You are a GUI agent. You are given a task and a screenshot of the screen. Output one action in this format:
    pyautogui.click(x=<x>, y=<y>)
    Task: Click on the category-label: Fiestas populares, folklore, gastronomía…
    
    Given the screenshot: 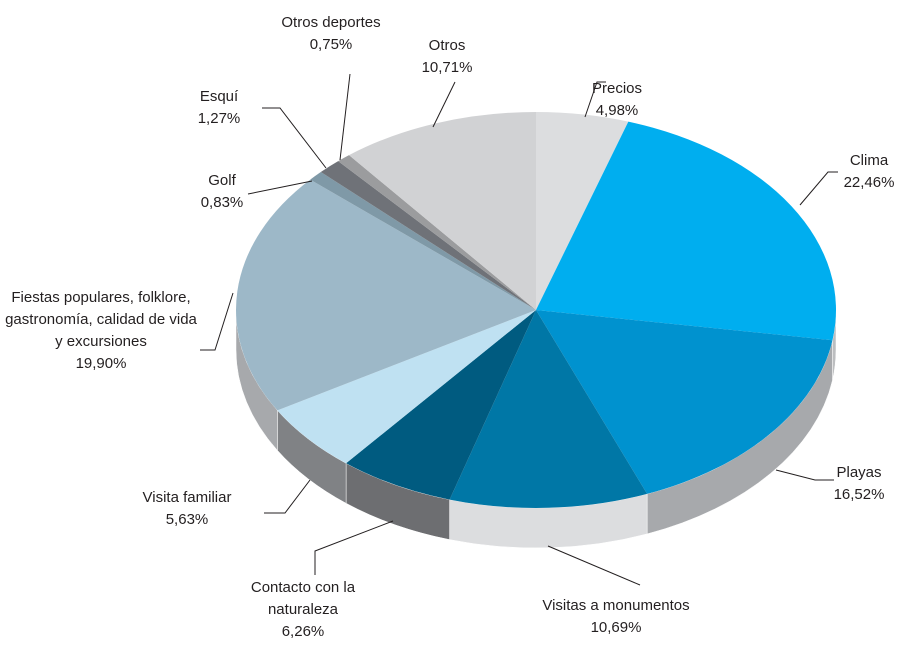 What is the action you would take?
    pyautogui.click(x=101, y=319)
    